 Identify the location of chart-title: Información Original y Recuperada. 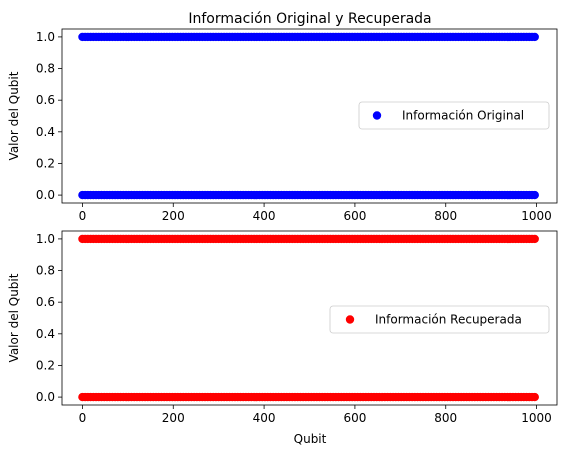
(309, 19).